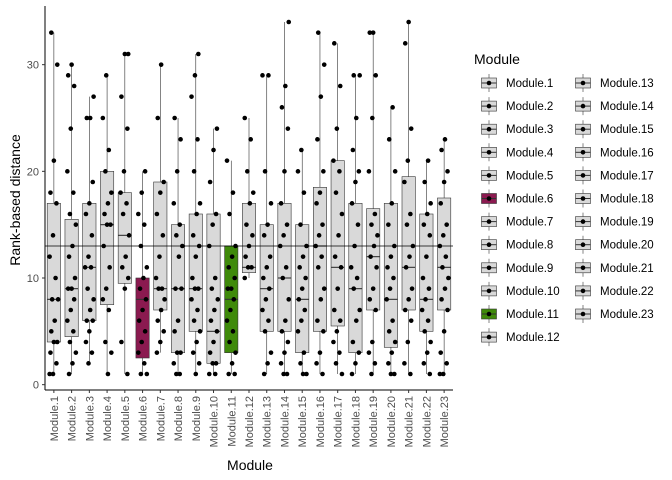 This screenshot has width=672, height=480. I want to click on legend-item: Module.17, so click(614, 175).